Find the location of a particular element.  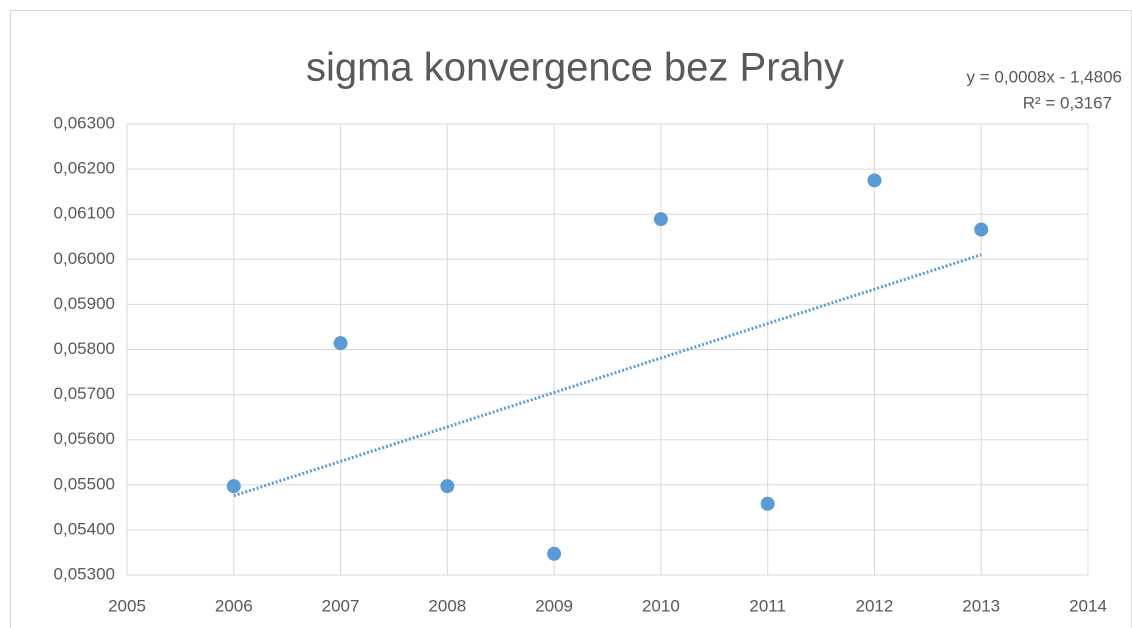

x-tick-label: 2006 is located at coordinates (234, 605).